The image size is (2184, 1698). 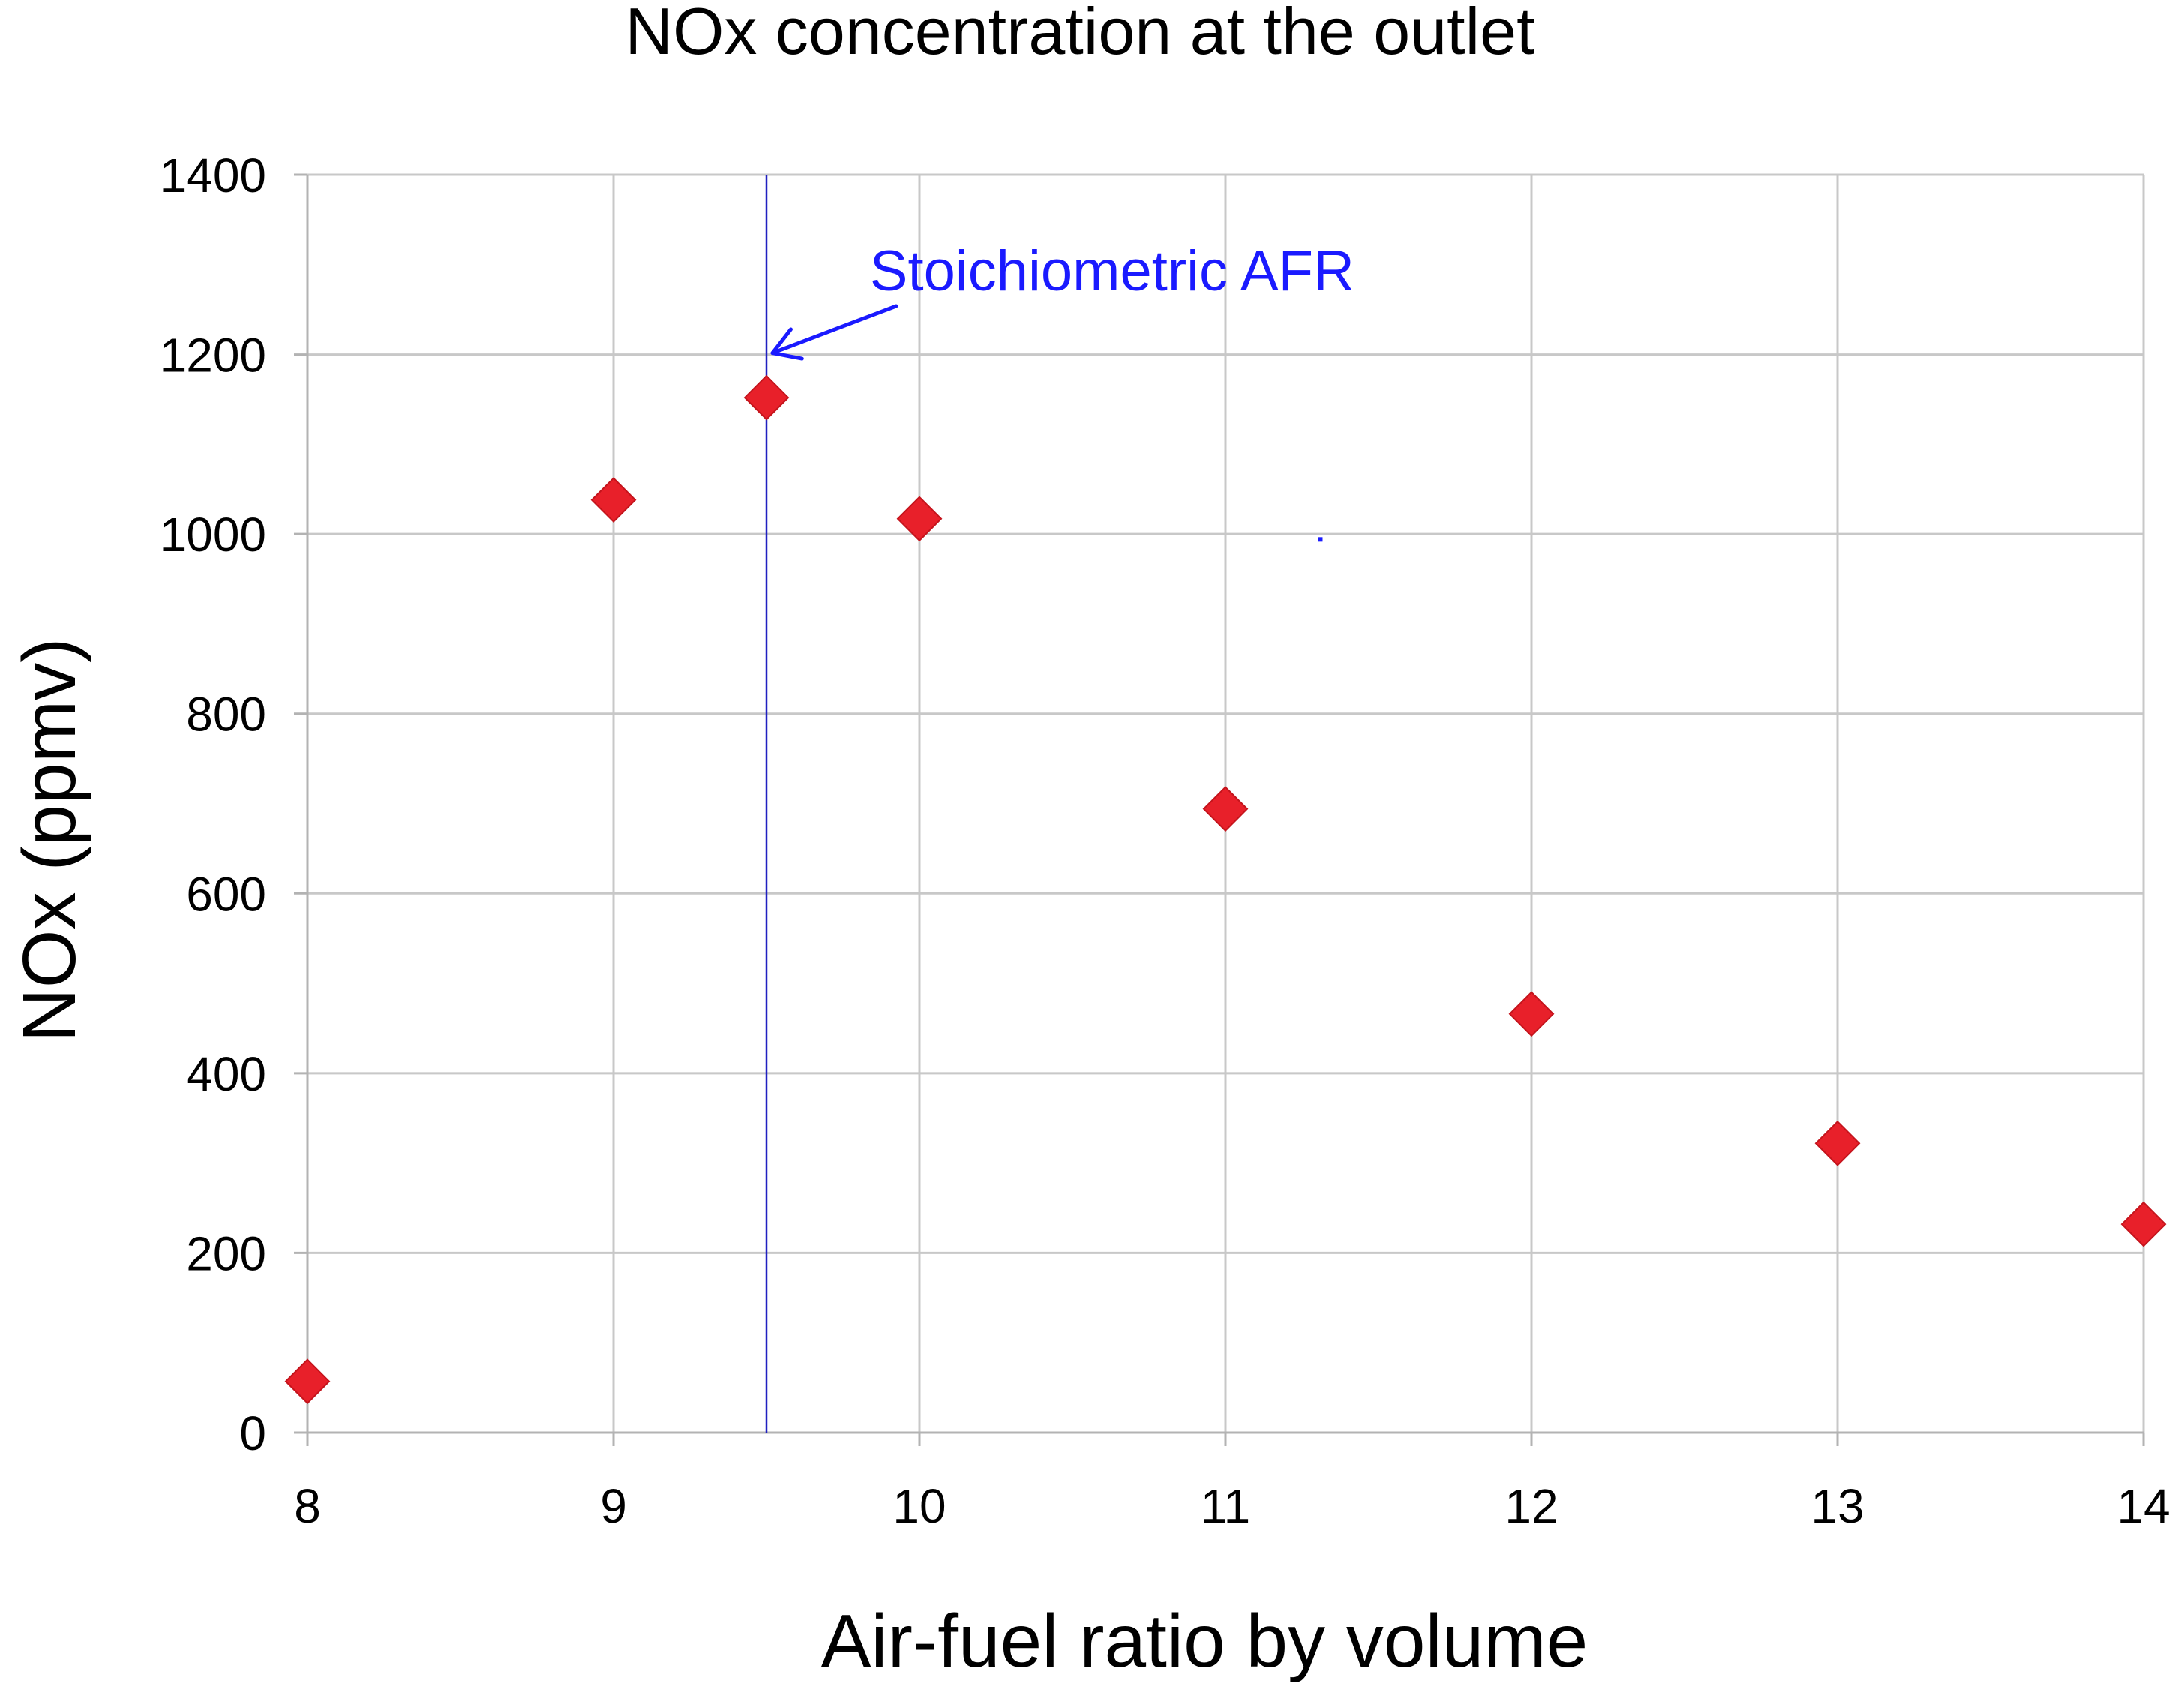 What do you see at coordinates (213, 175) in the screenshot?
I see `y-tick-label: 1400` at bounding box center [213, 175].